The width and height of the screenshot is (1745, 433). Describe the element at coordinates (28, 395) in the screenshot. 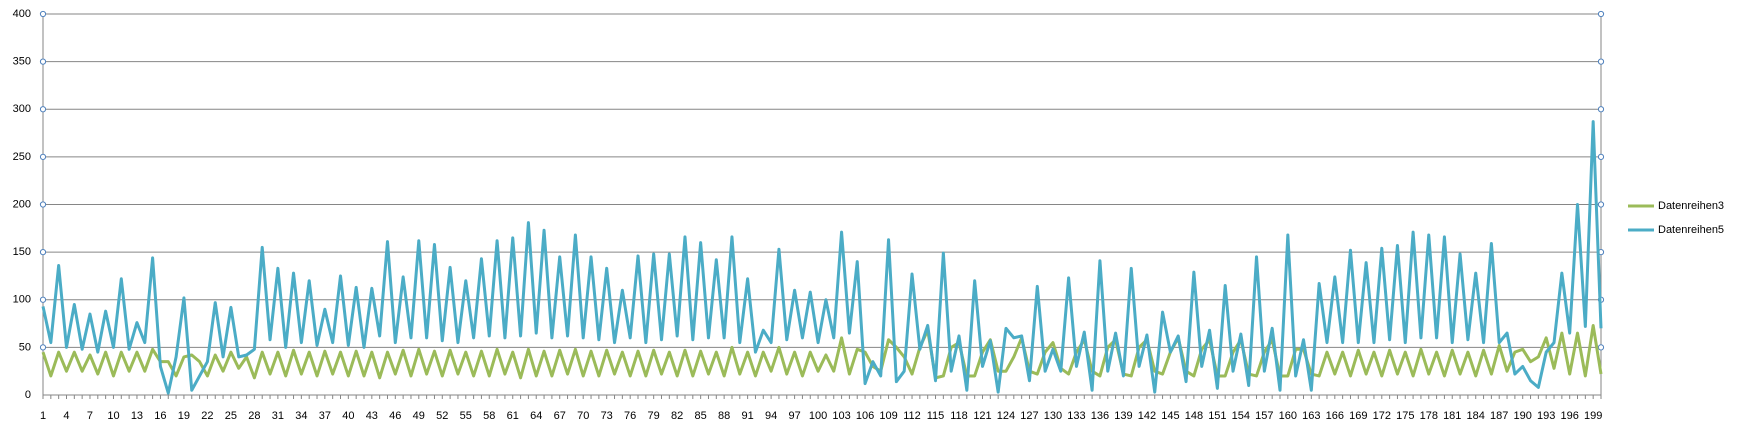

I see `y-tick-label: 0` at that location.